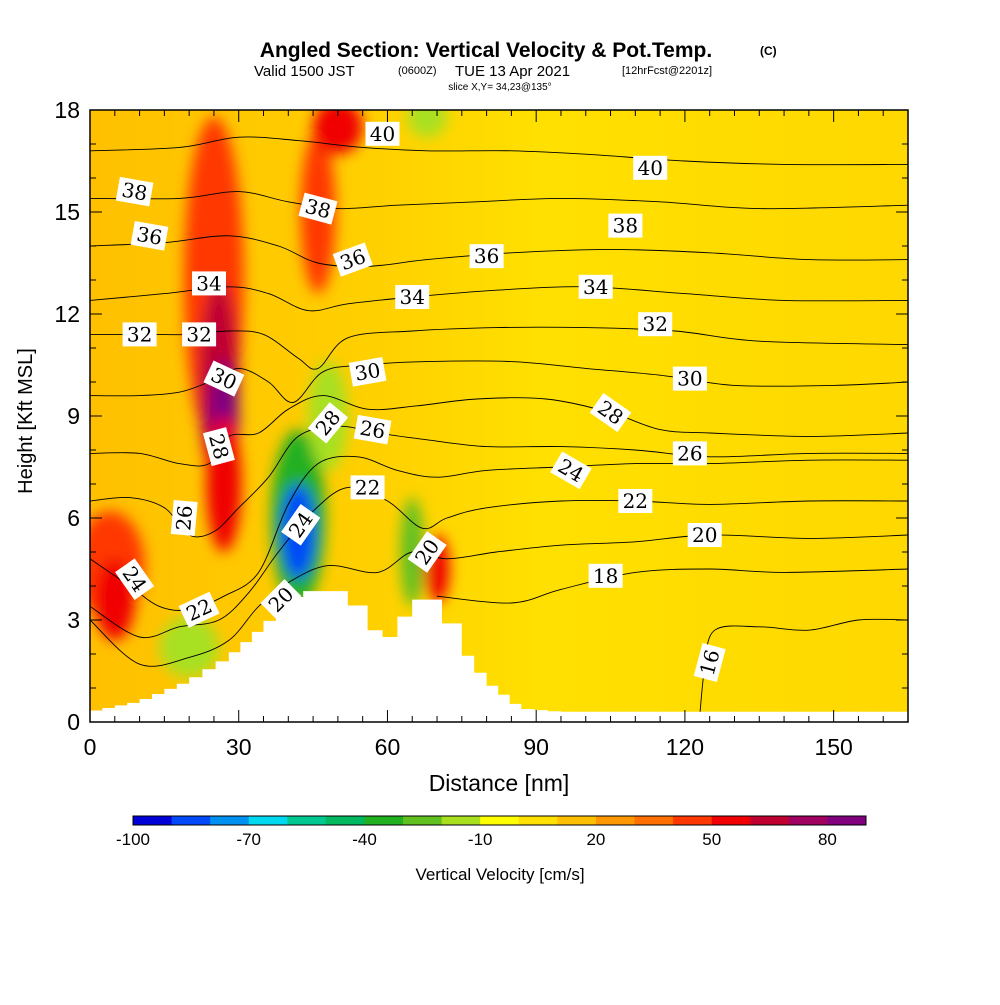  Describe the element at coordinates (248, 839) in the screenshot. I see `colorbar-tick-label: -70` at that location.